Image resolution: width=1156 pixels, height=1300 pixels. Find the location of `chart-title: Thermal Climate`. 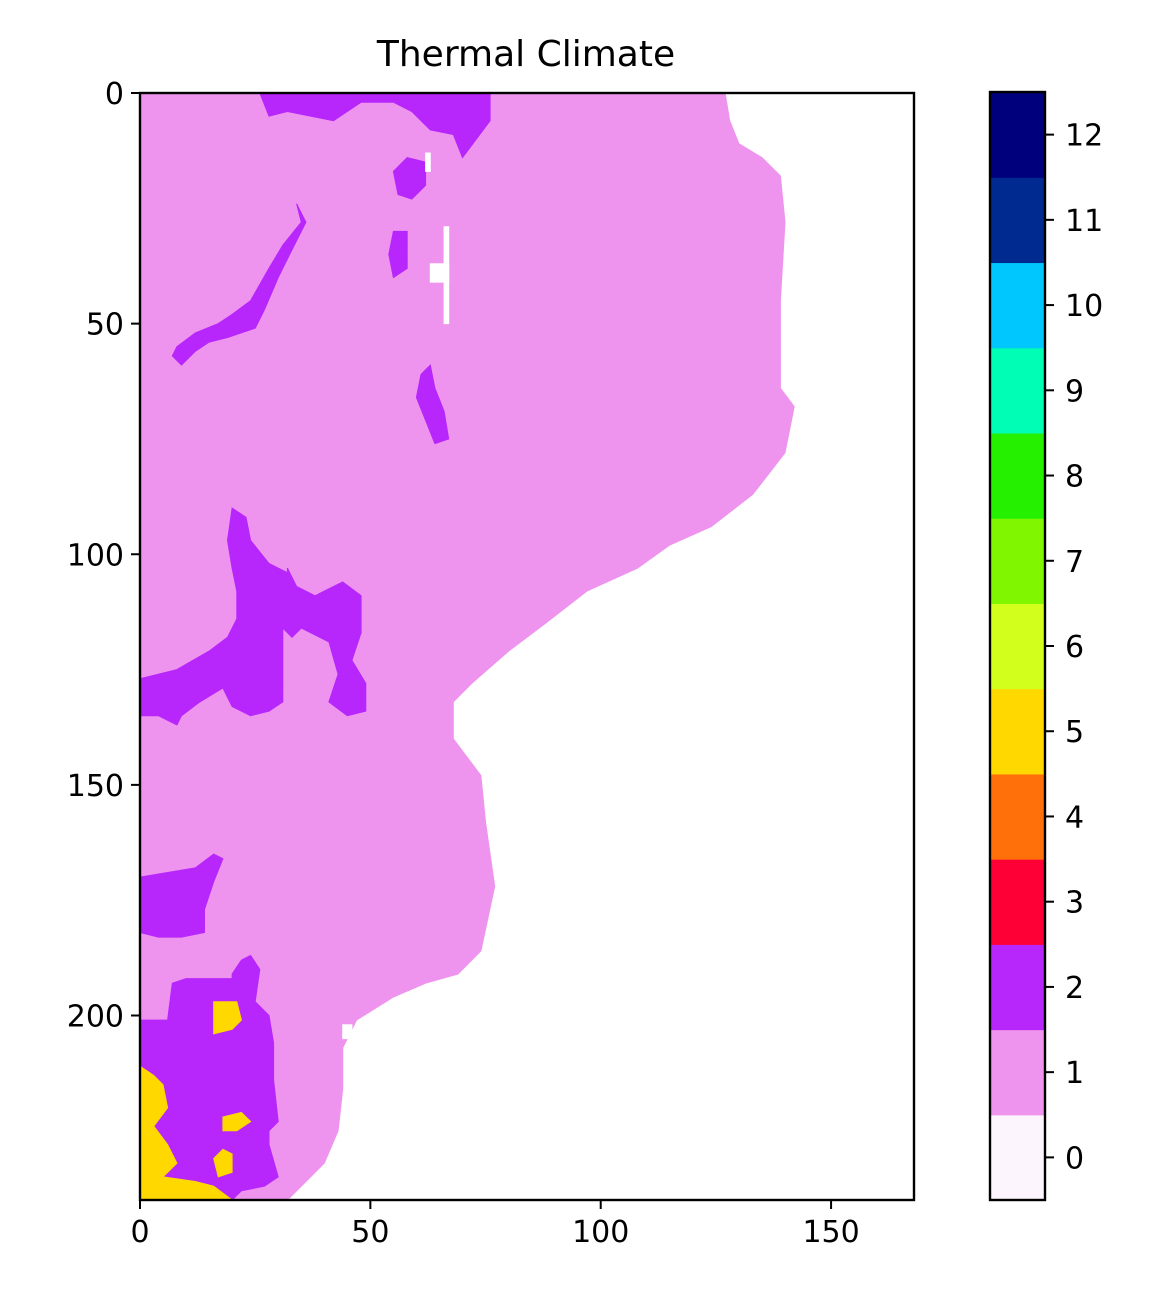

chart-title: Thermal Climate is located at coordinates (525, 54).